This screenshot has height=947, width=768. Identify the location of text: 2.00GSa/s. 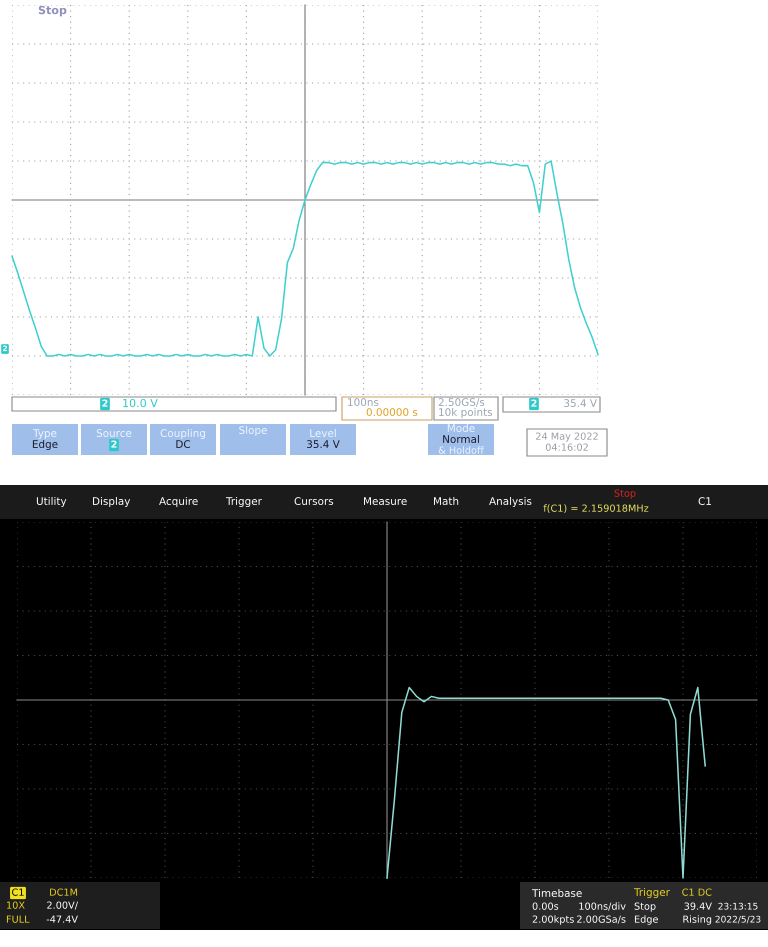
(601, 919).